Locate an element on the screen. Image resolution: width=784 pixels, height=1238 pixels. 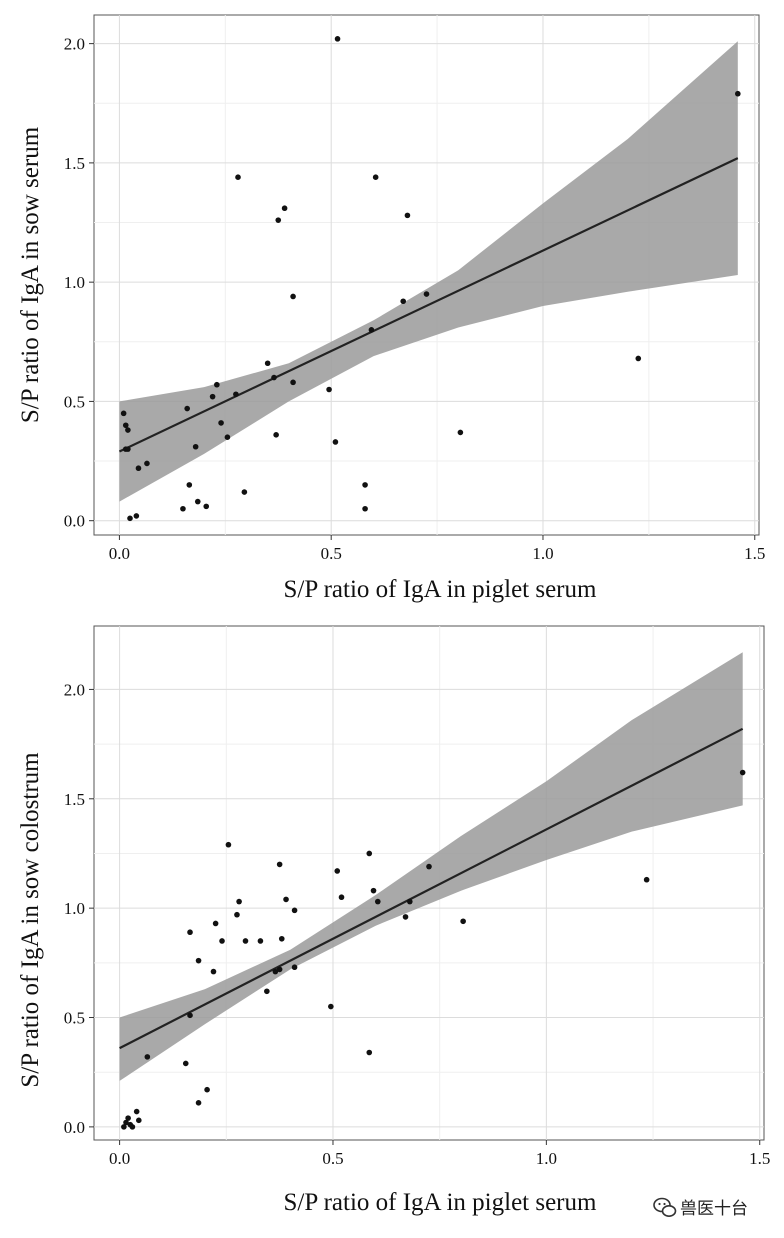
x-tick-labels-bottom: 0.0 0.5 1.0 1.5 is located at coordinates (439, 1154).